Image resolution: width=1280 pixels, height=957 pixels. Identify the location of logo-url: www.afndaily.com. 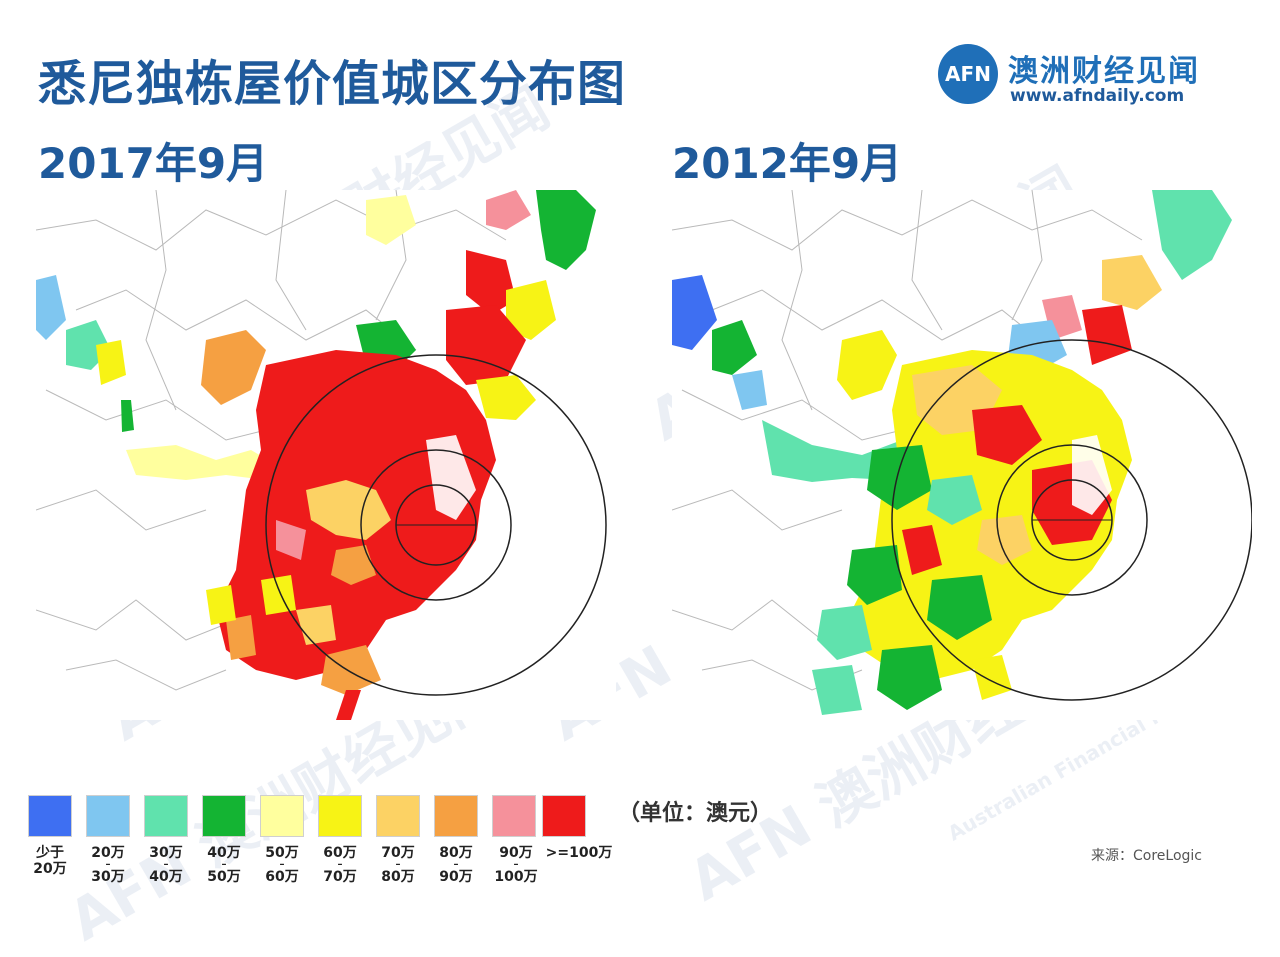
(1097, 96).